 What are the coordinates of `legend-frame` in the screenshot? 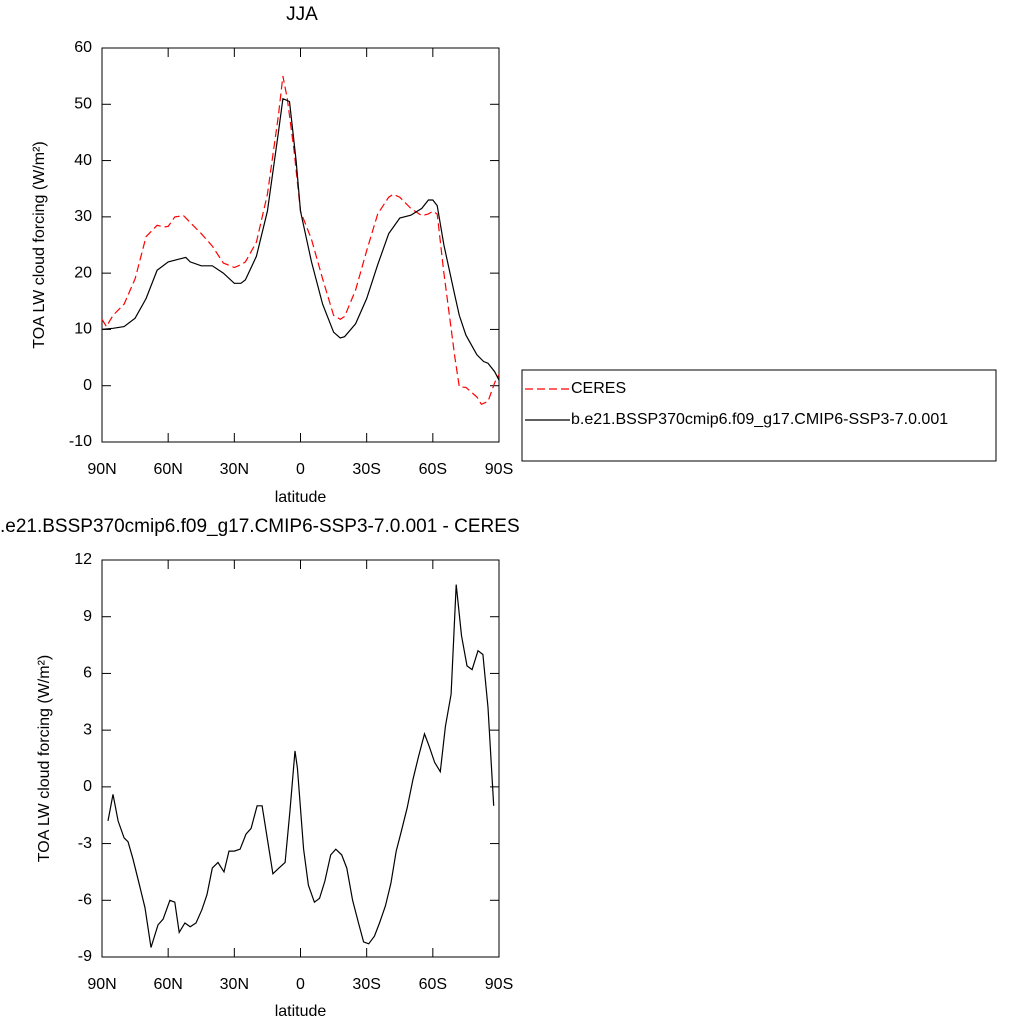 It's located at (759, 415).